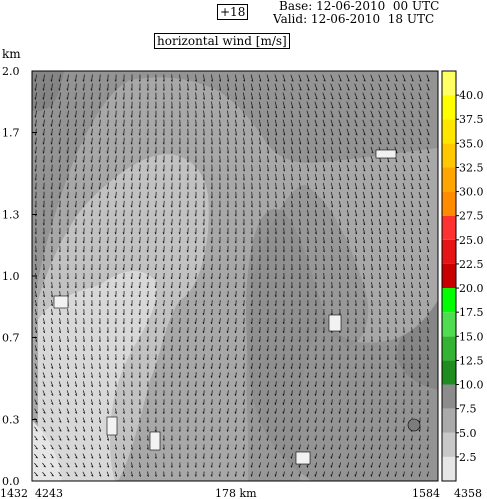  I want to click on colorbar-swatch, so click(449, 324).